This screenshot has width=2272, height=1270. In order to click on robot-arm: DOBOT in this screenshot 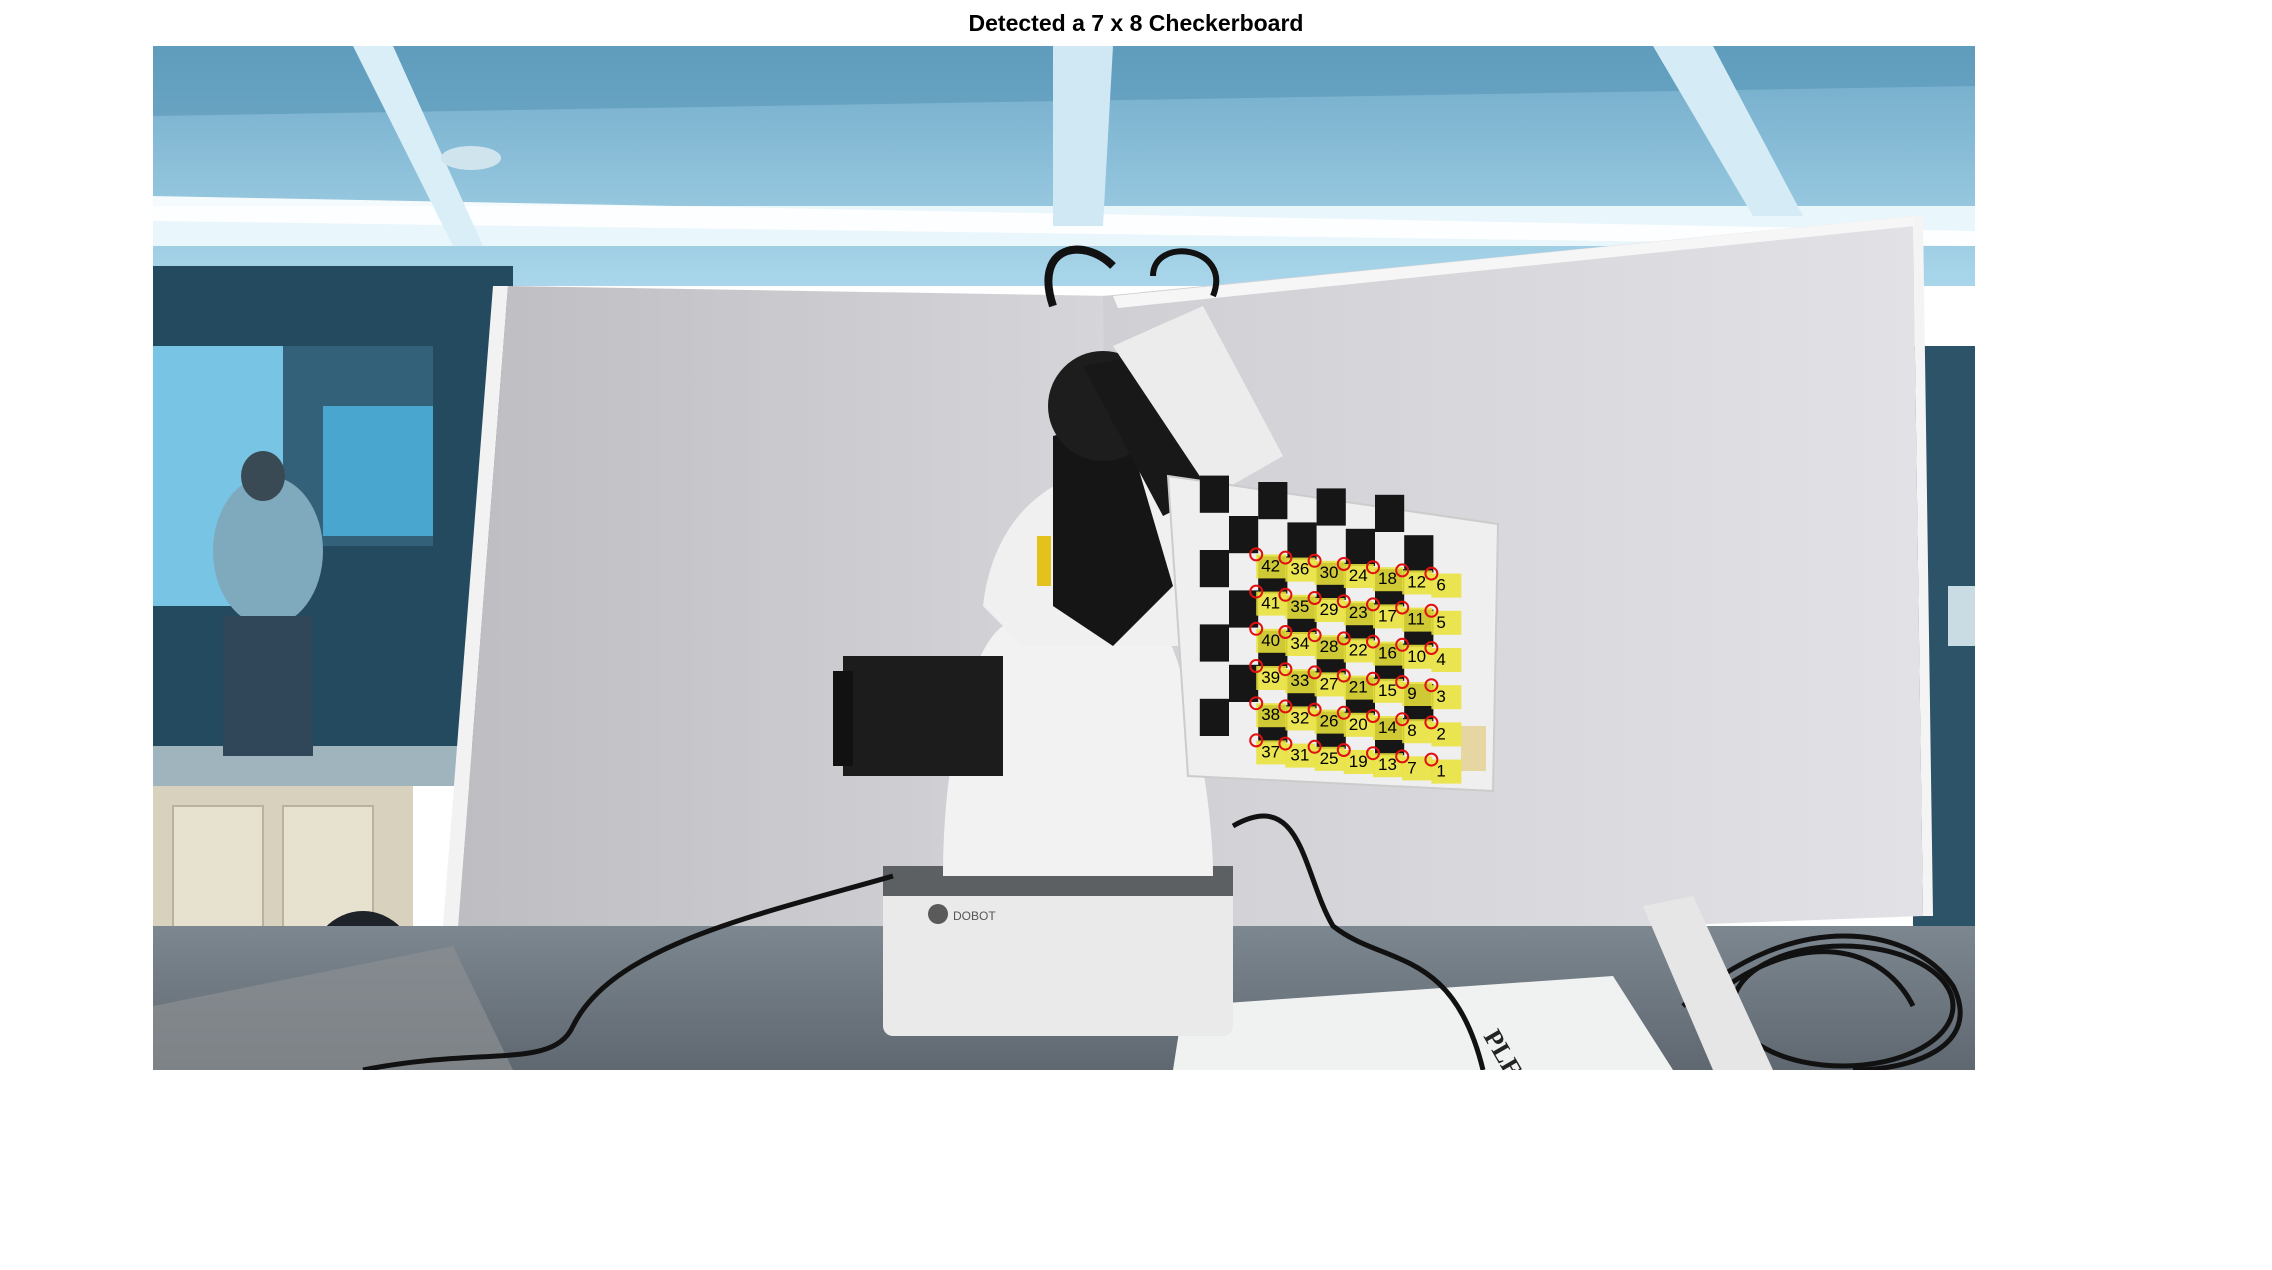, I will do `click(1058, 640)`.